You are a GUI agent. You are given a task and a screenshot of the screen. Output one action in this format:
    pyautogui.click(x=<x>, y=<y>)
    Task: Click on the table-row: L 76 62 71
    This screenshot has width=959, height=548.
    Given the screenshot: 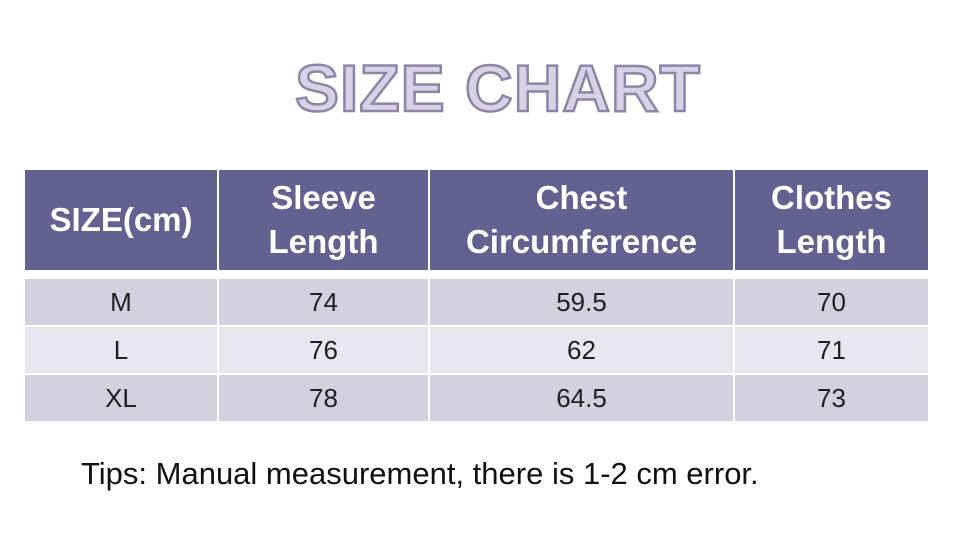 What is the action you would take?
    pyautogui.click(x=476, y=350)
    